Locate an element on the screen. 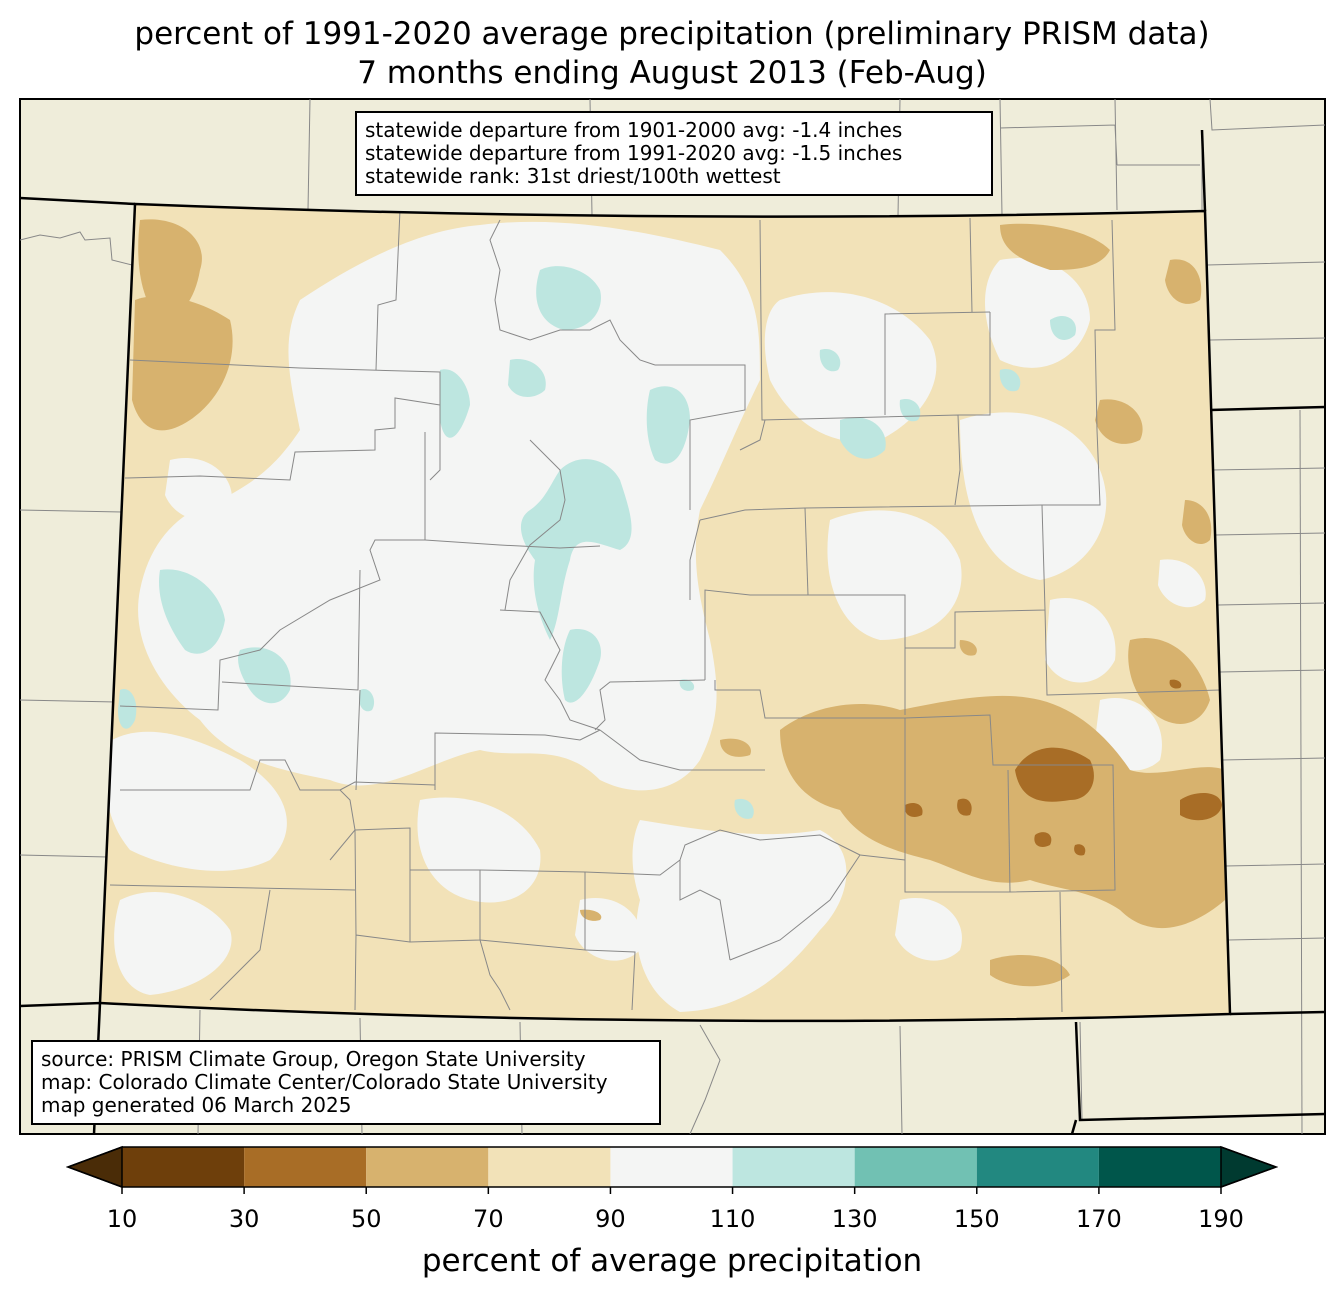  border-southeast is located at coordinates (1277, 1013).